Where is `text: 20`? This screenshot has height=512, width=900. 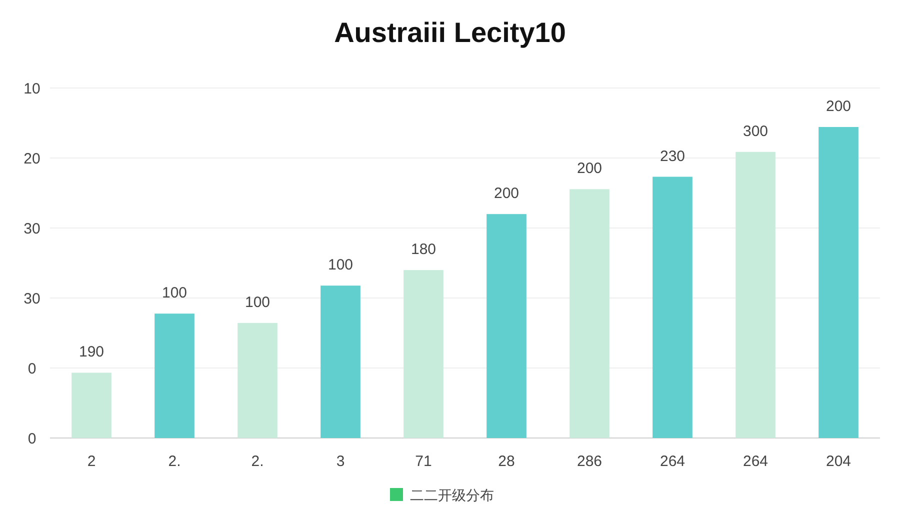
text: 20 is located at coordinates (32, 159).